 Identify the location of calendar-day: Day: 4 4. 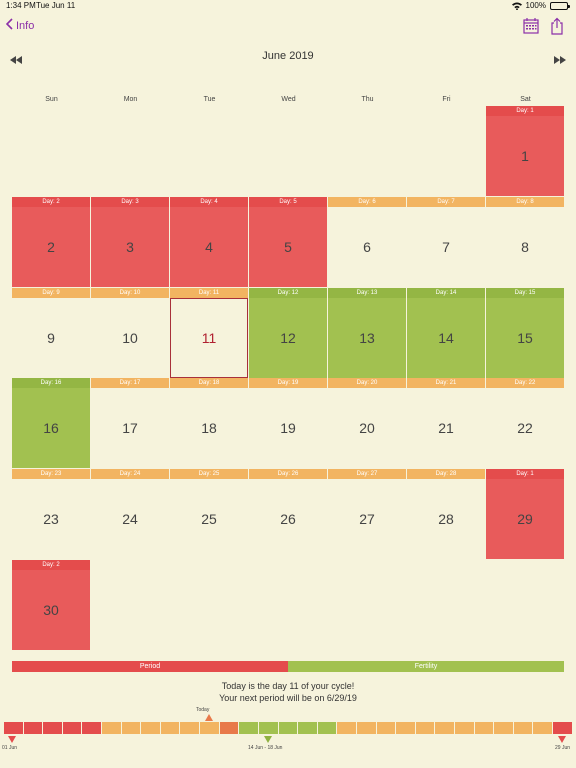
(209, 242).